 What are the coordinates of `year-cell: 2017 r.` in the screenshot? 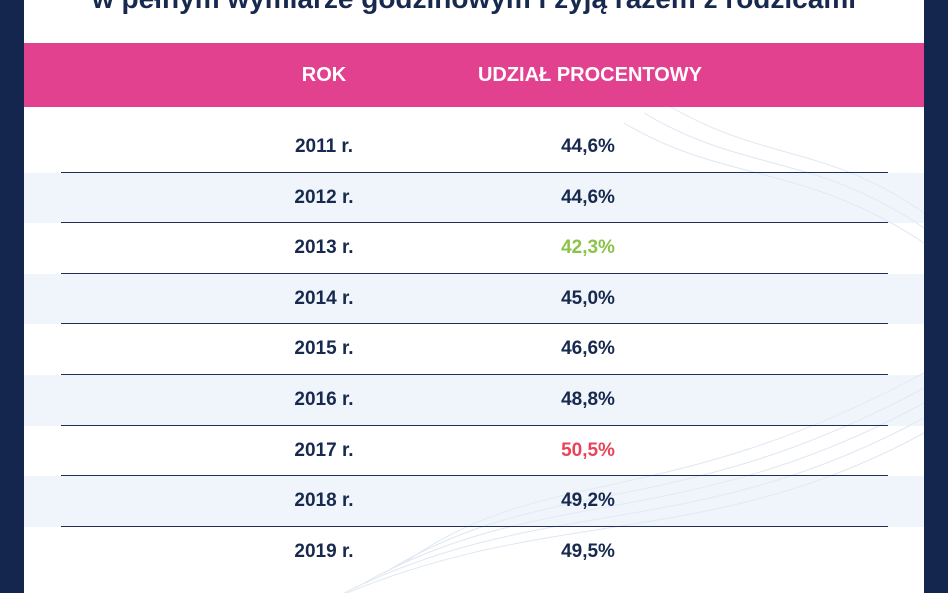 It's located at (324, 450).